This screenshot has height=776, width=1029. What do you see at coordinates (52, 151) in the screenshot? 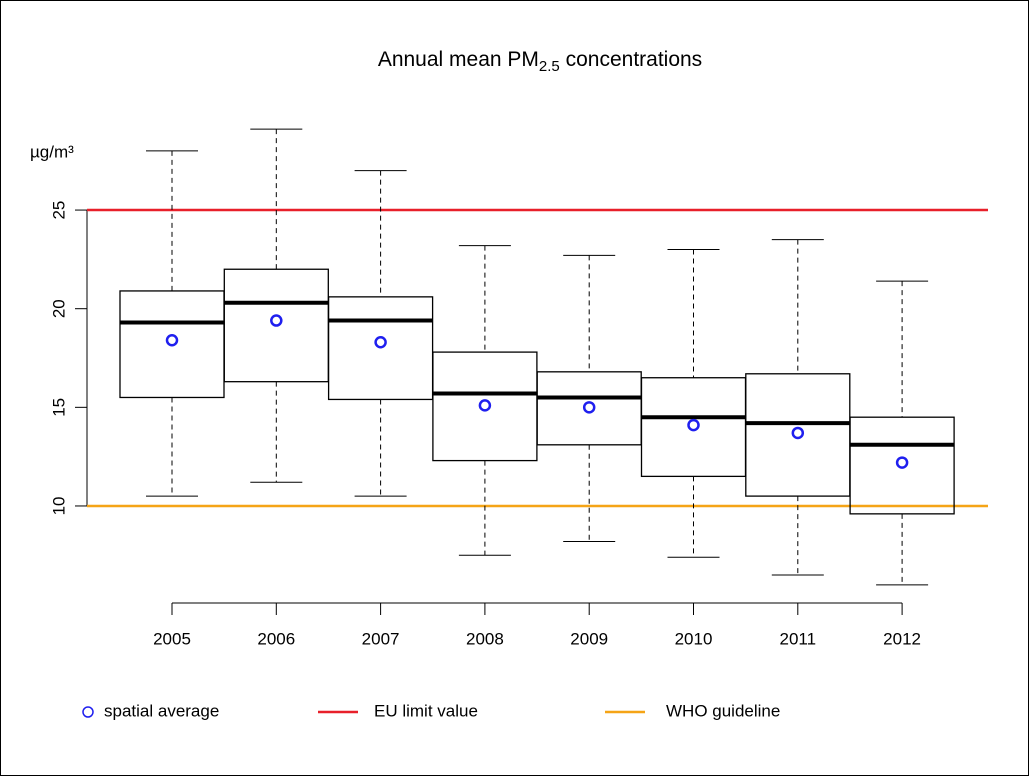
I see `y-unit: µg/m³` at bounding box center [52, 151].